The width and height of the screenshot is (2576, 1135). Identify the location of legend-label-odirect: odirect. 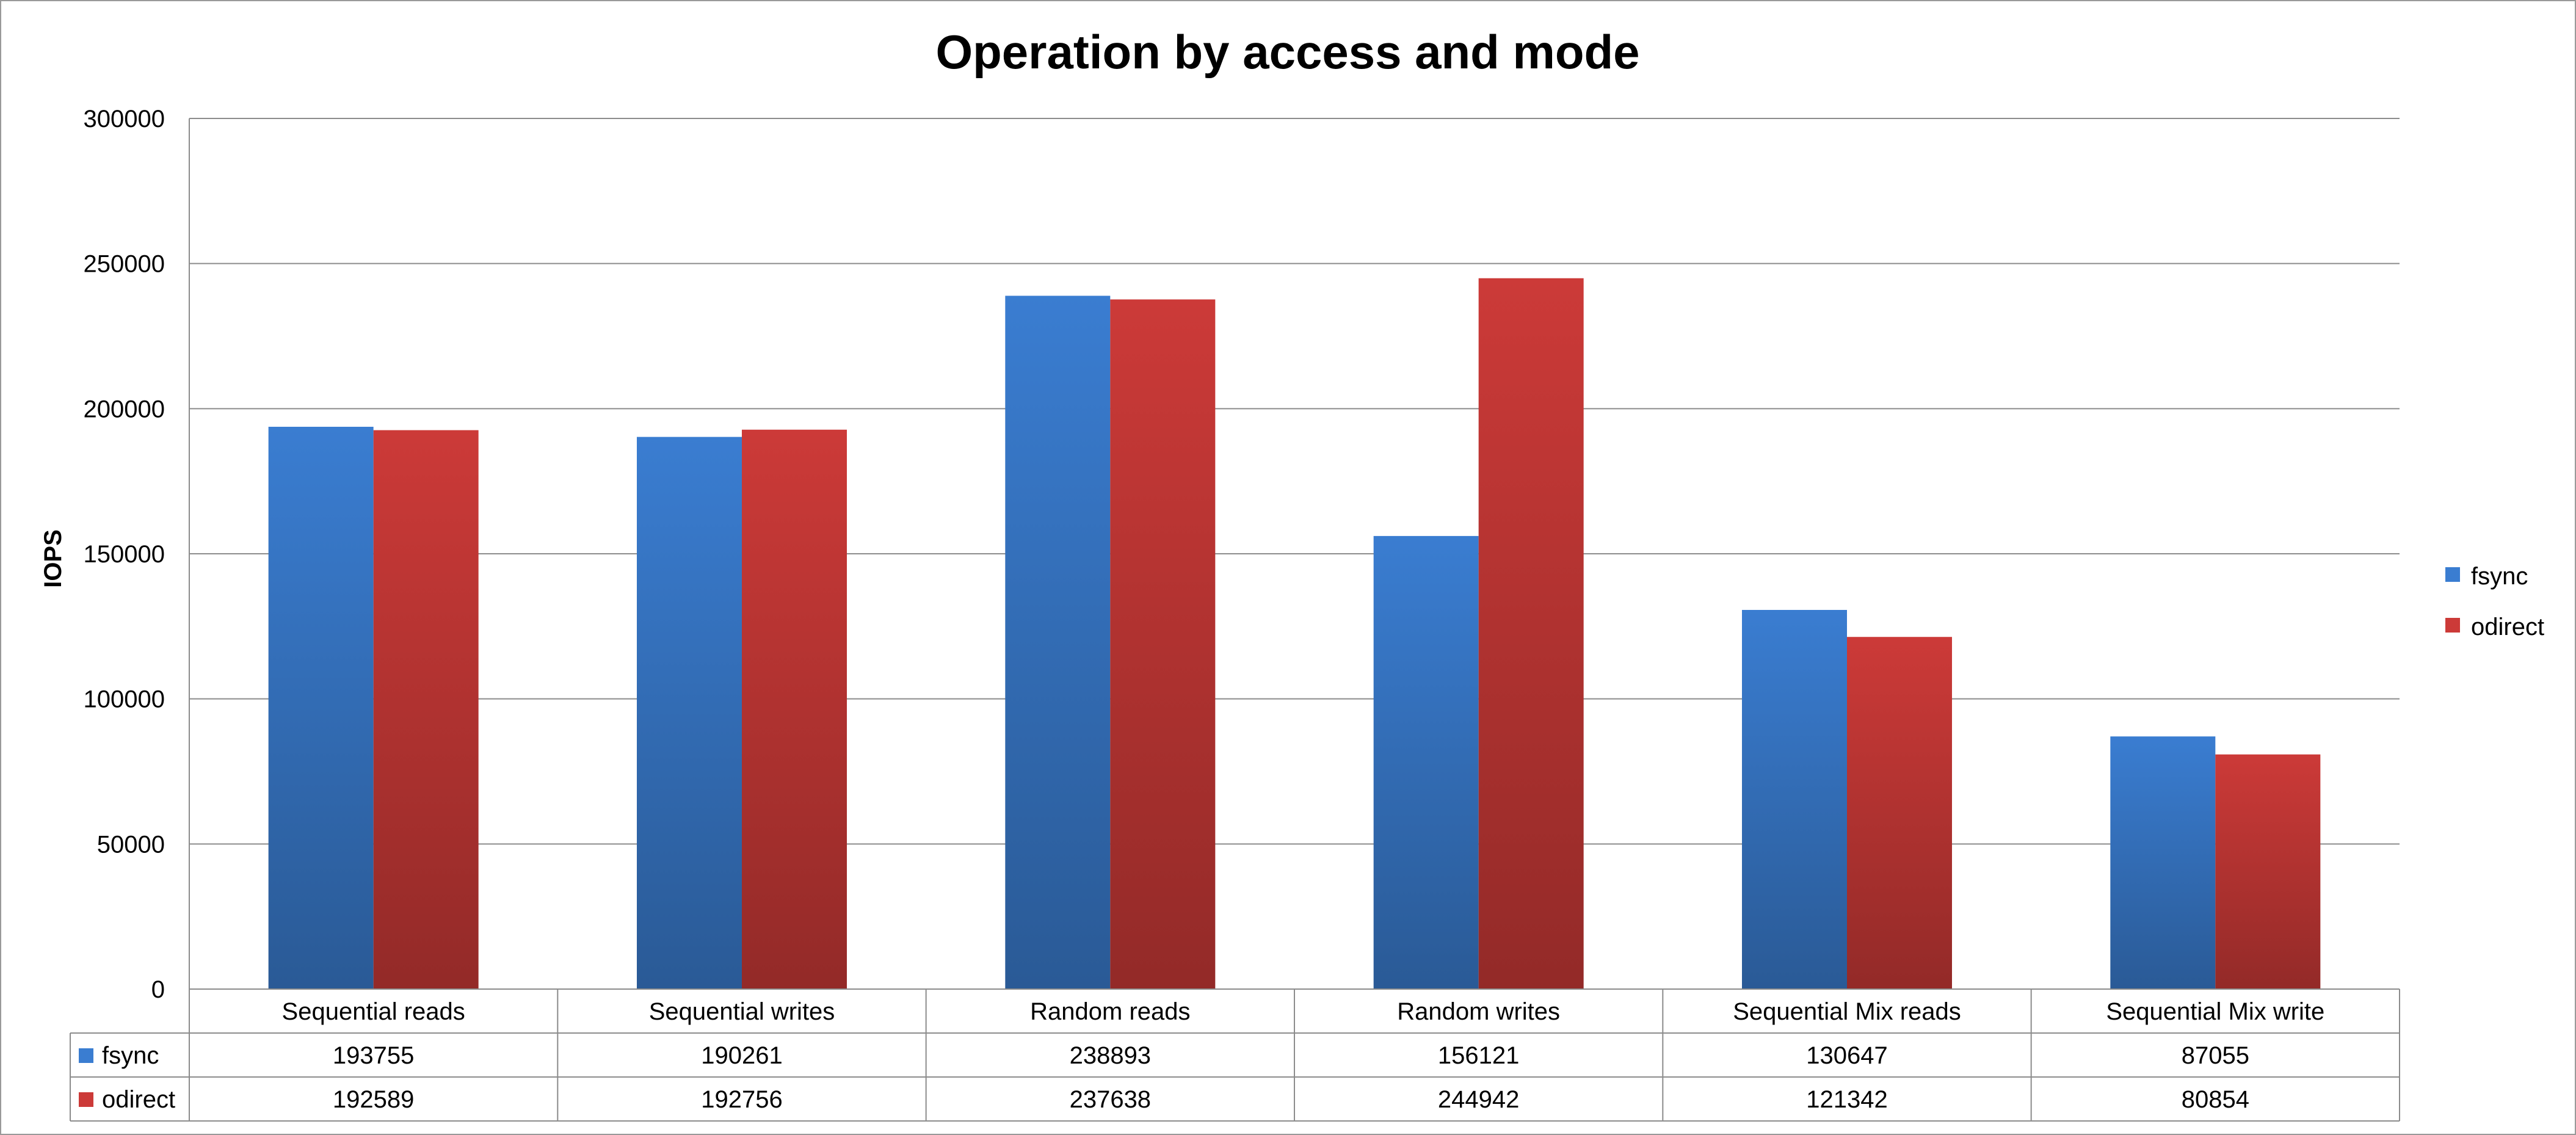
(2507, 627).